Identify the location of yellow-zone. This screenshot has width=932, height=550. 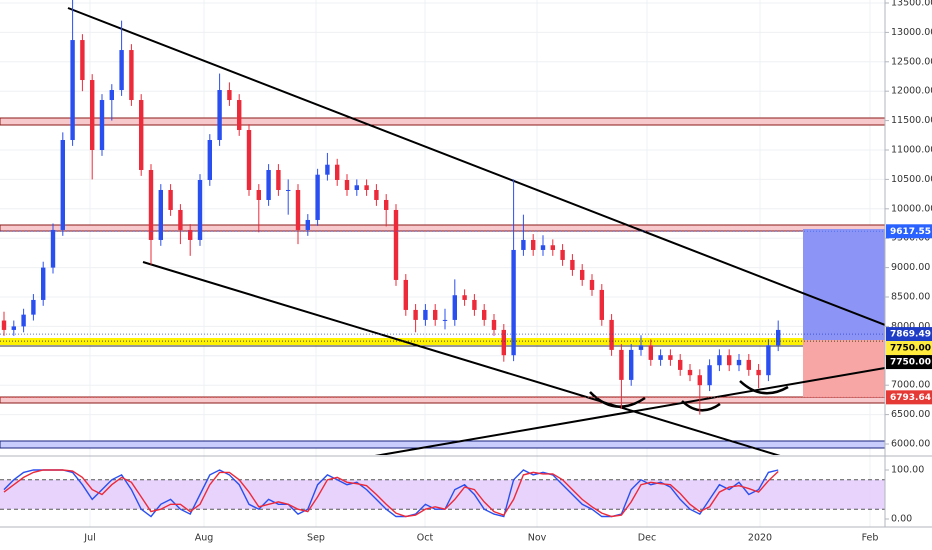
(442, 341).